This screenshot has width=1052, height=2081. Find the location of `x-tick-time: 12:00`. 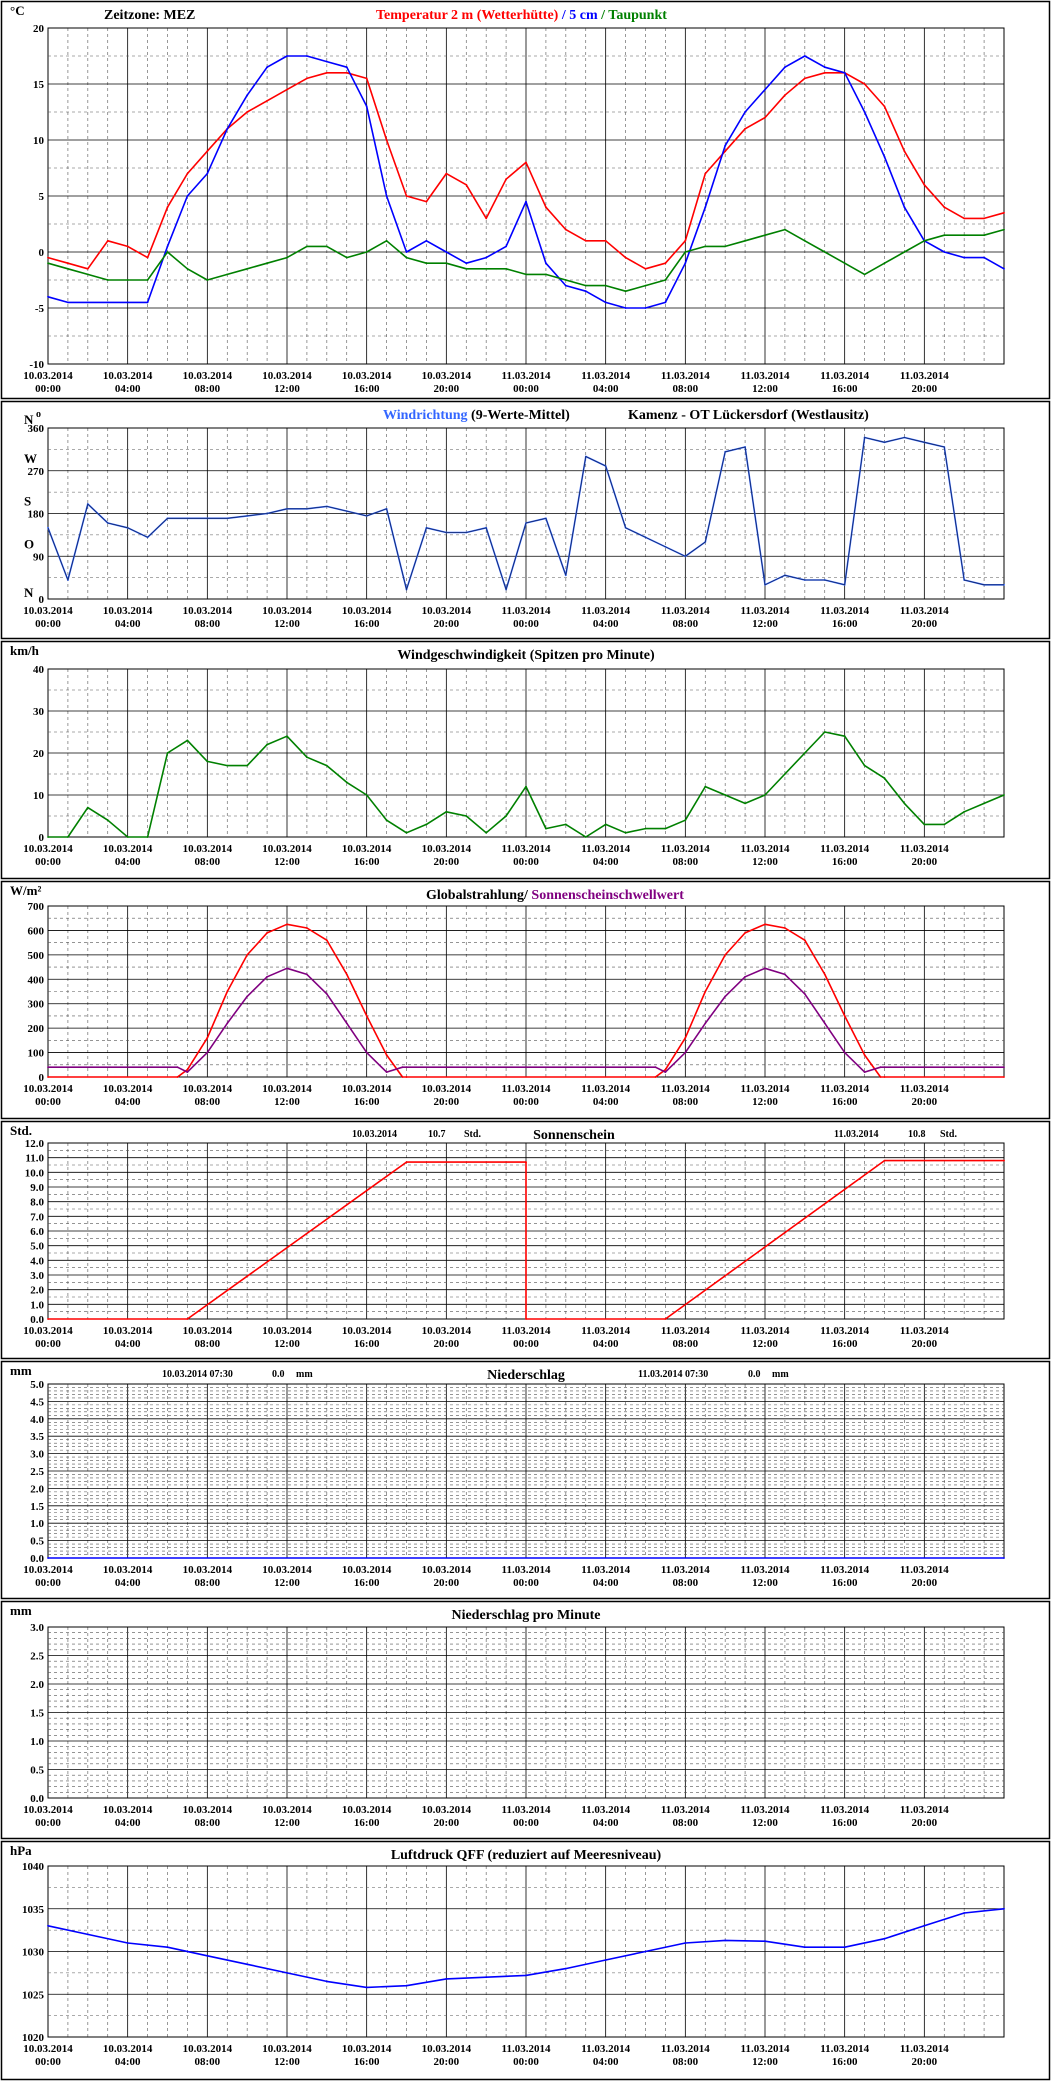

x-tick-time: 12:00 is located at coordinates (287, 1102).